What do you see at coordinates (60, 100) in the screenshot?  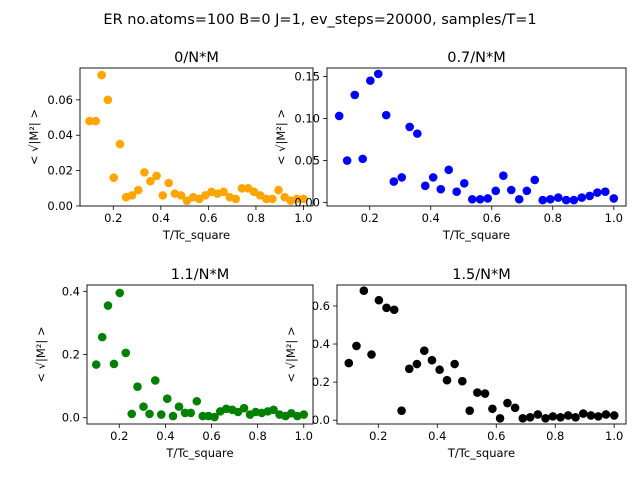 I see `y-tick-label: 0.06` at bounding box center [60, 100].